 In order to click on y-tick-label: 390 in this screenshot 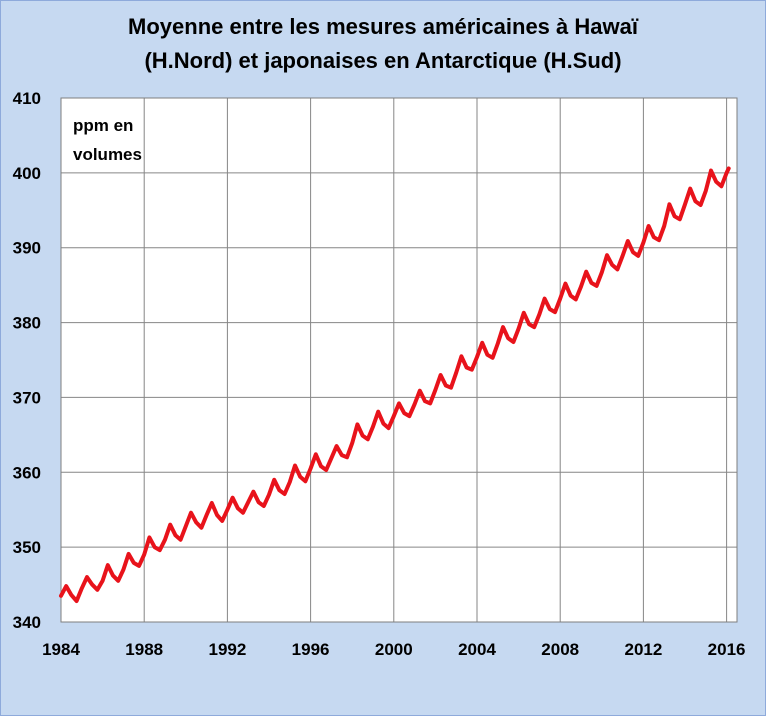, I will do `click(27, 248)`.